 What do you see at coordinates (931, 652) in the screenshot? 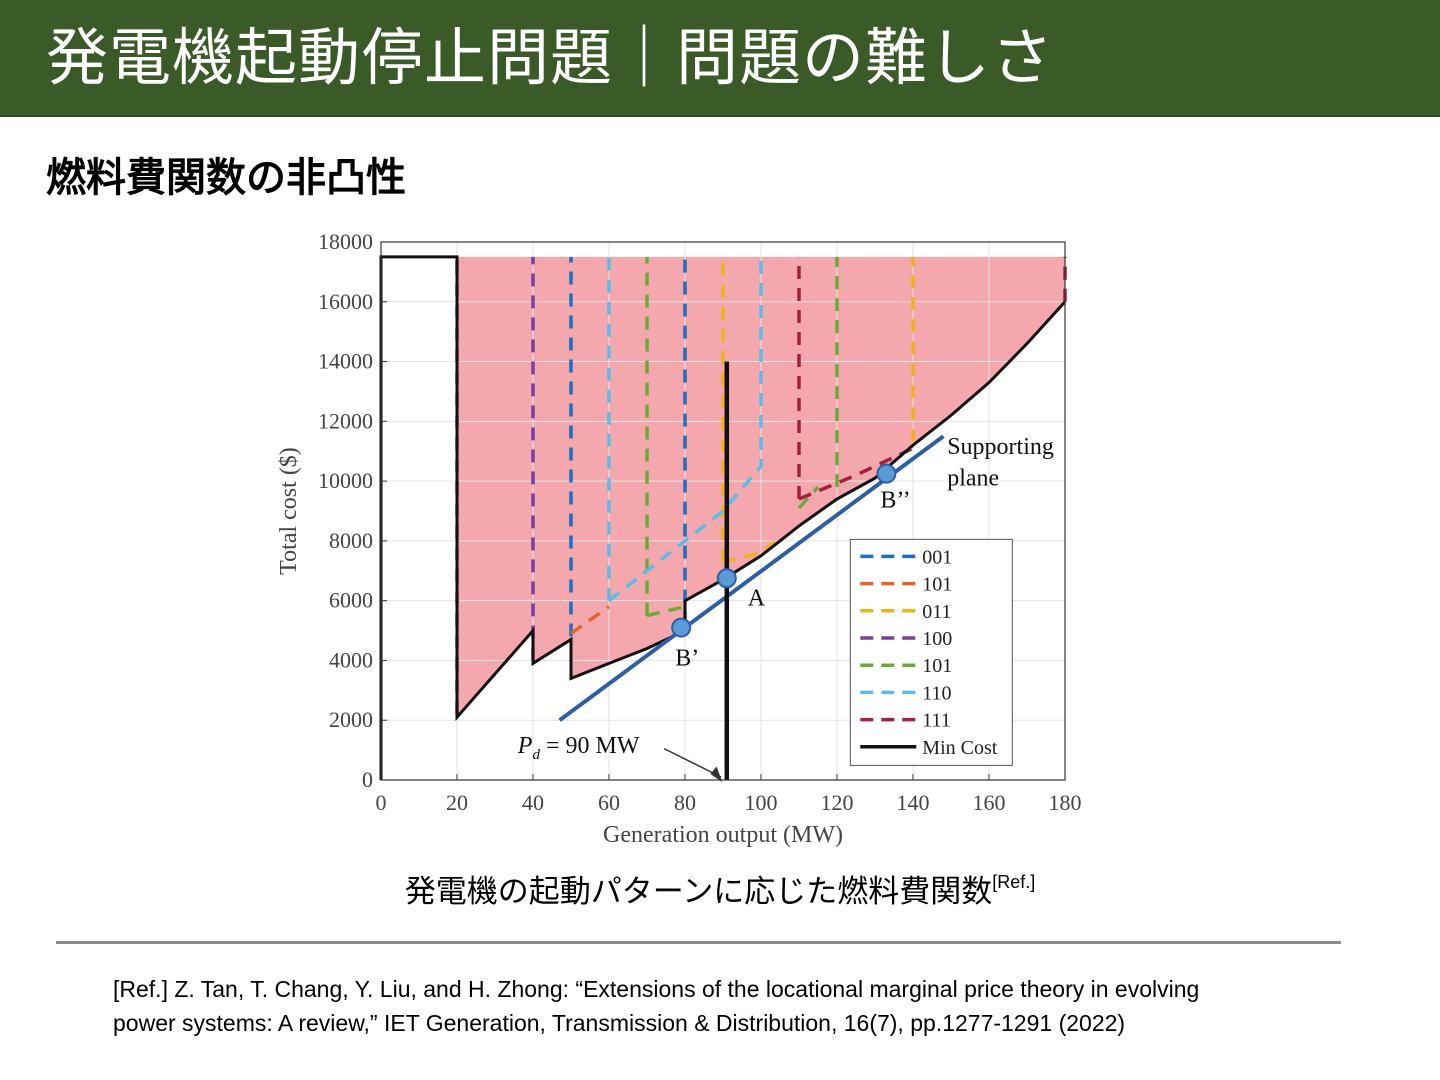
I see `legend-box` at bounding box center [931, 652].